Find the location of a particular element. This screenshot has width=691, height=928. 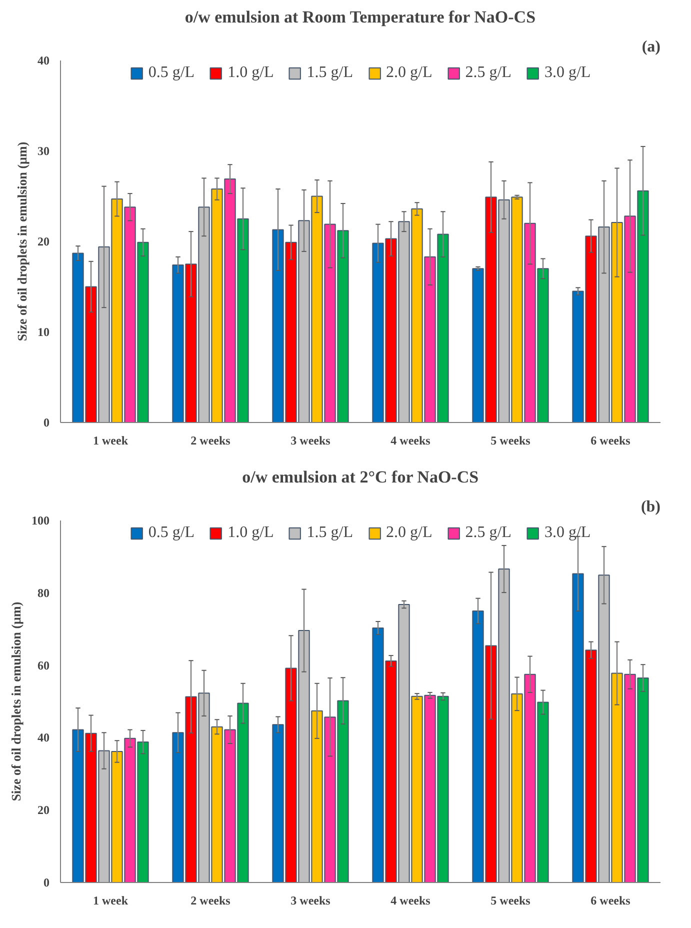

y-tick-label: 10 is located at coordinates (44, 332).